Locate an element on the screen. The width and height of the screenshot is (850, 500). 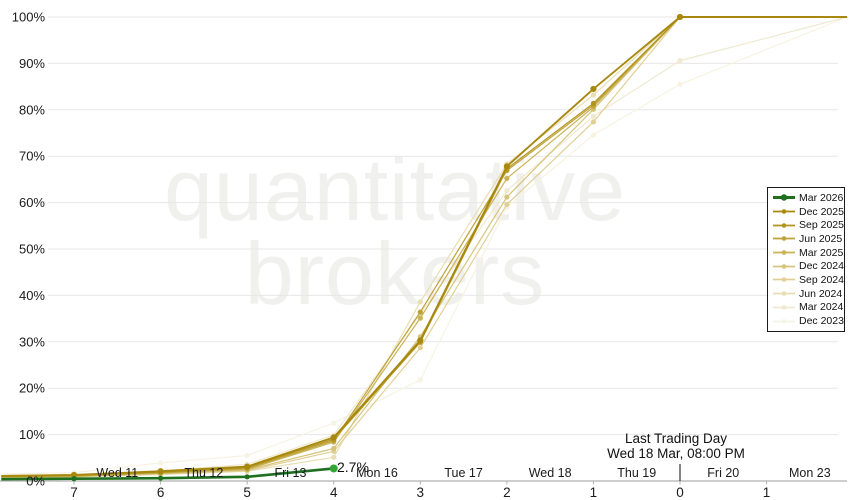
x-axis-date-label: Fri 20 is located at coordinates (723, 473).